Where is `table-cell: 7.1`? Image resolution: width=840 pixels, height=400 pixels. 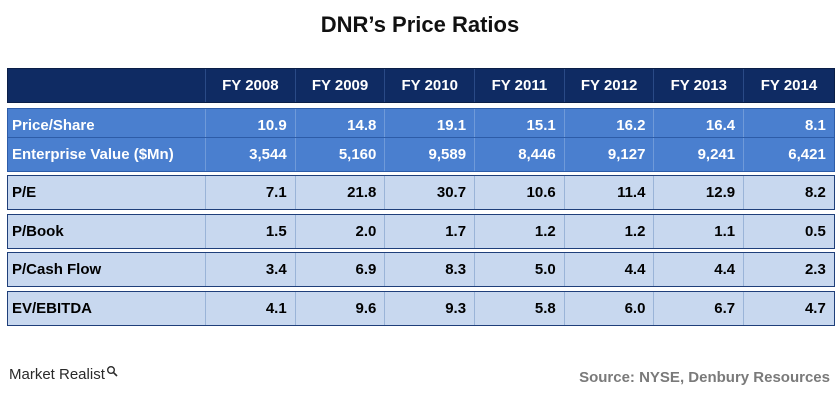
table-cell: 7.1 is located at coordinates (251, 192).